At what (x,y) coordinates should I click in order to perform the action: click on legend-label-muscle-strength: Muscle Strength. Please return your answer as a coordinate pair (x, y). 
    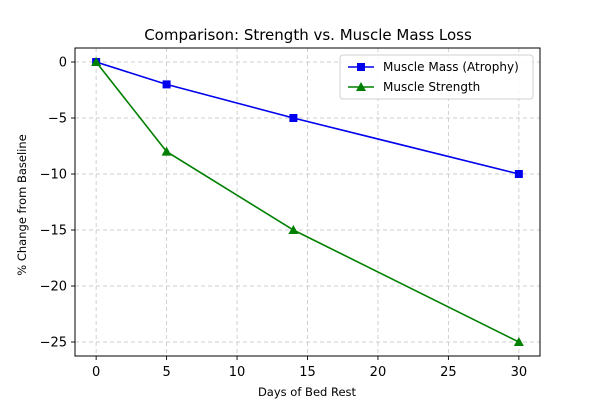
    Looking at the image, I should click on (431, 87).